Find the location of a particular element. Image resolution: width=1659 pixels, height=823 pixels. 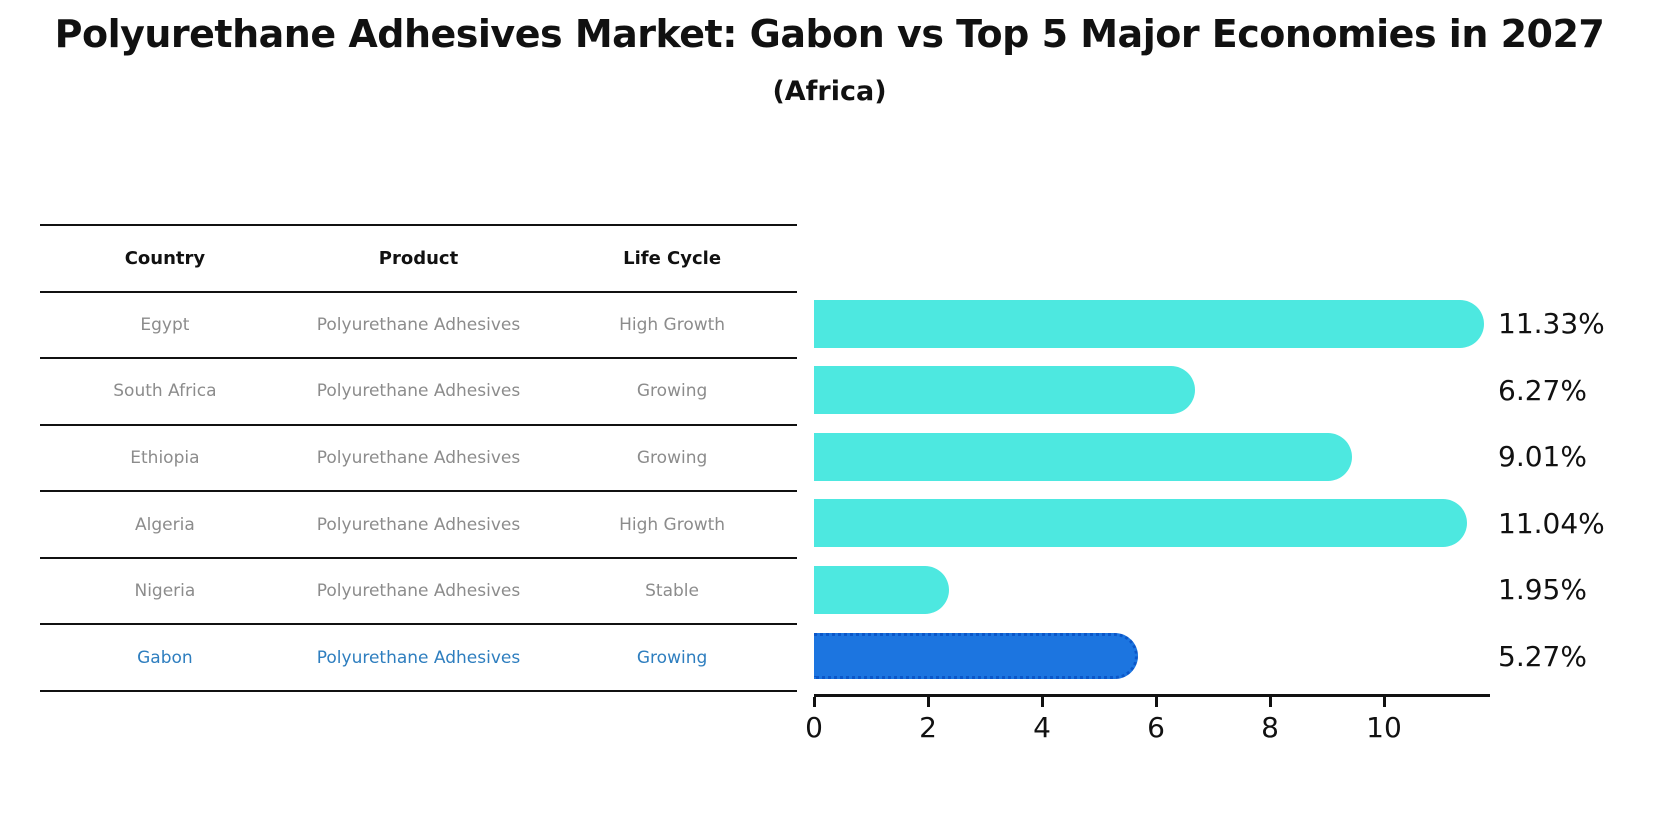

table-row: Ethiopia Polyurethane Adhesives Growing is located at coordinates (418, 459).